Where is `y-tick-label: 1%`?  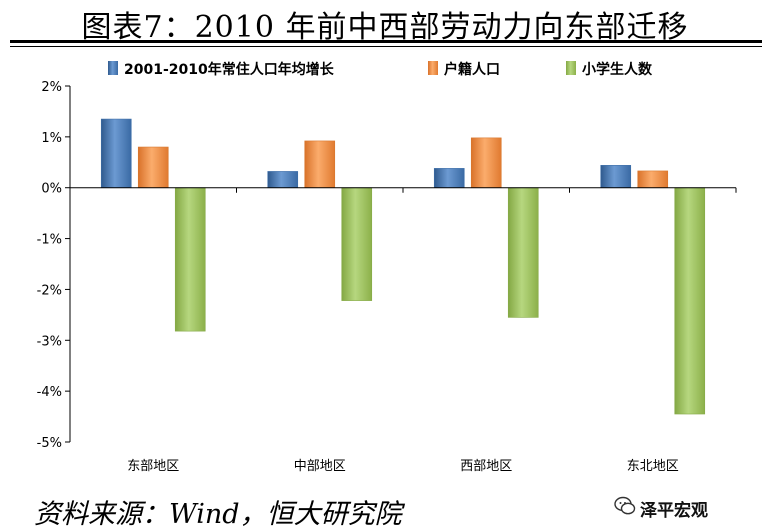 y-tick-label: 1% is located at coordinates (51, 138).